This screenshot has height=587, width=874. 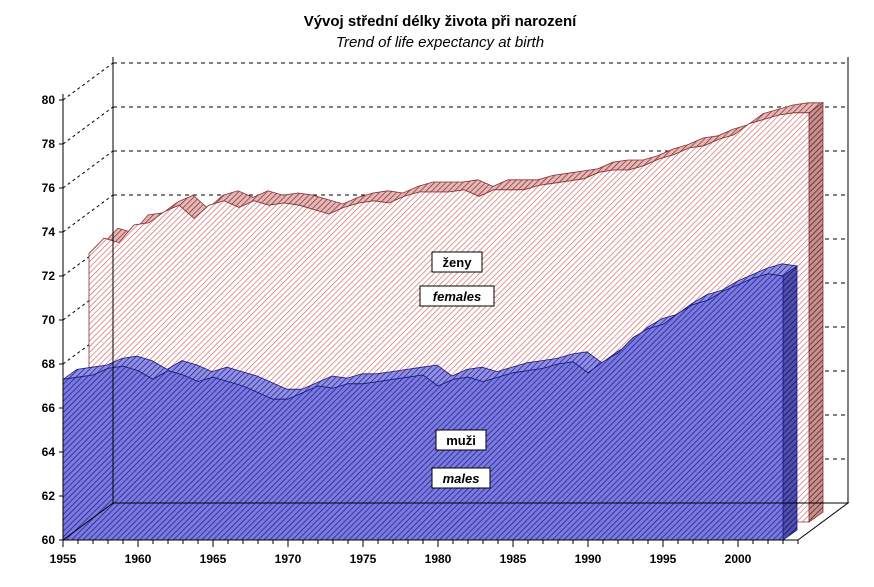 What do you see at coordinates (49, 408) in the screenshot?
I see `y-tick-label: 66` at bounding box center [49, 408].